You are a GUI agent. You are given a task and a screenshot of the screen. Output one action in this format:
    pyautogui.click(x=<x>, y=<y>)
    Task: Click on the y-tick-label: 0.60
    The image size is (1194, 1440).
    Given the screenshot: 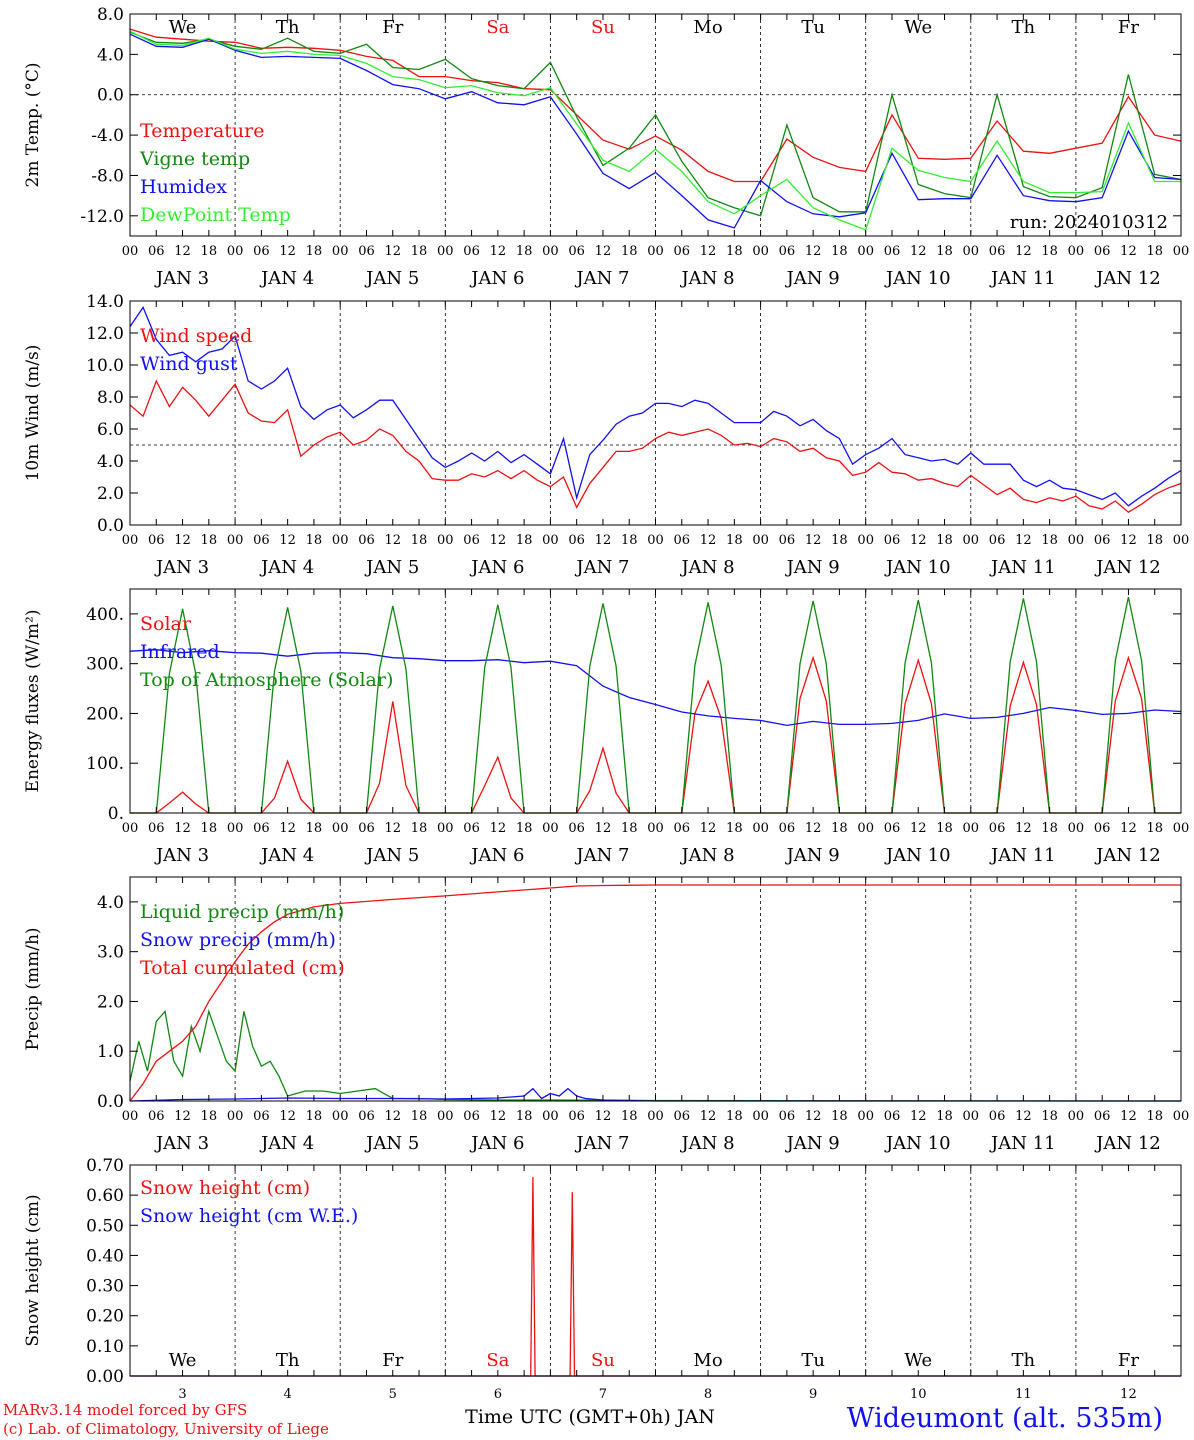 What is the action you would take?
    pyautogui.click(x=105, y=1196)
    